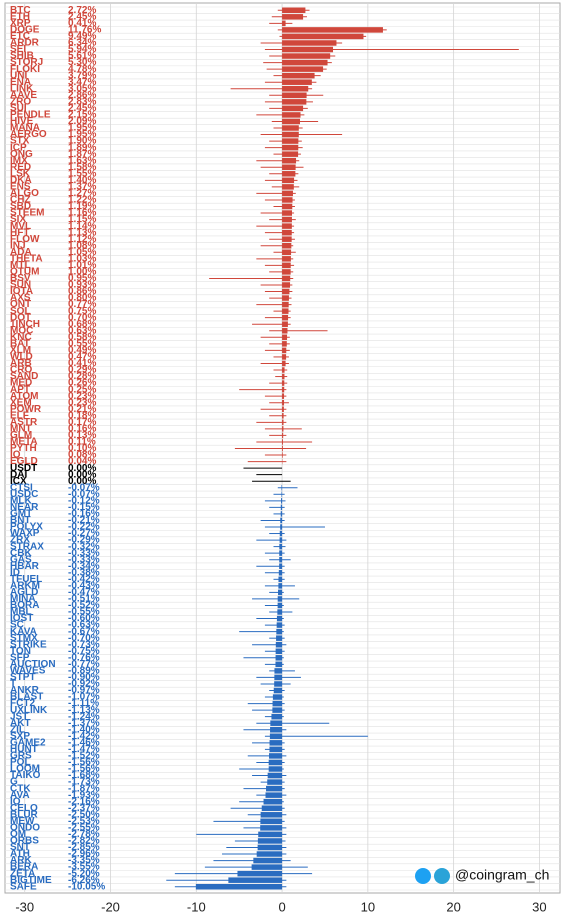 The image size is (565, 920). Describe the element at coordinates (368, 906) in the screenshot. I see `x-tick-label: 10` at that location.